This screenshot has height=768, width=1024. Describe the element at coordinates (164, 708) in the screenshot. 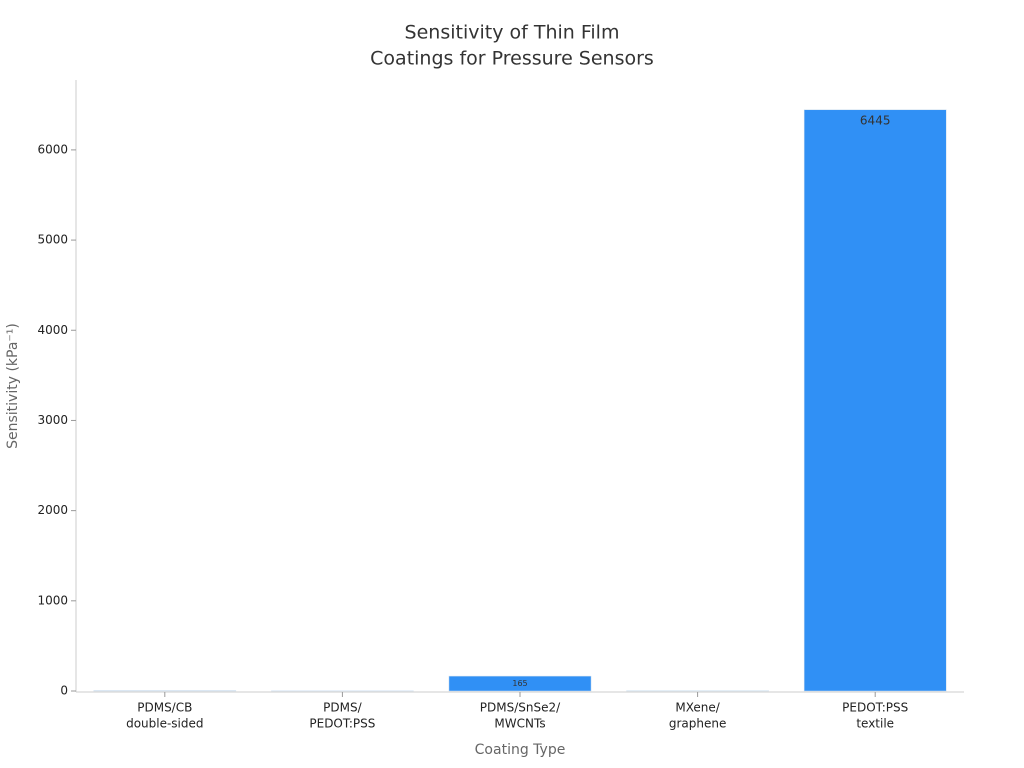

I see `x-tick-label: PDMS/CB` at that location.